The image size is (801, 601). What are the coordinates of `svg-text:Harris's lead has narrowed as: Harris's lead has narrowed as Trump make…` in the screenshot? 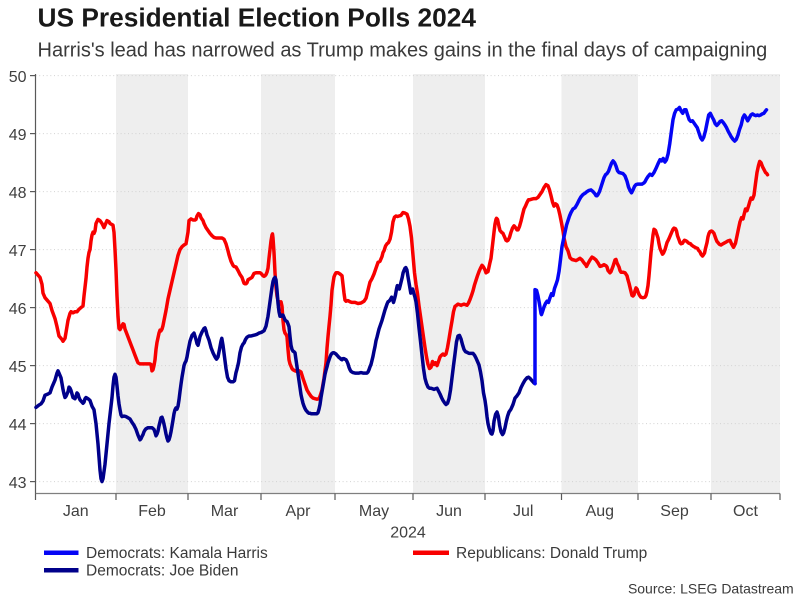 It's located at (403, 51).